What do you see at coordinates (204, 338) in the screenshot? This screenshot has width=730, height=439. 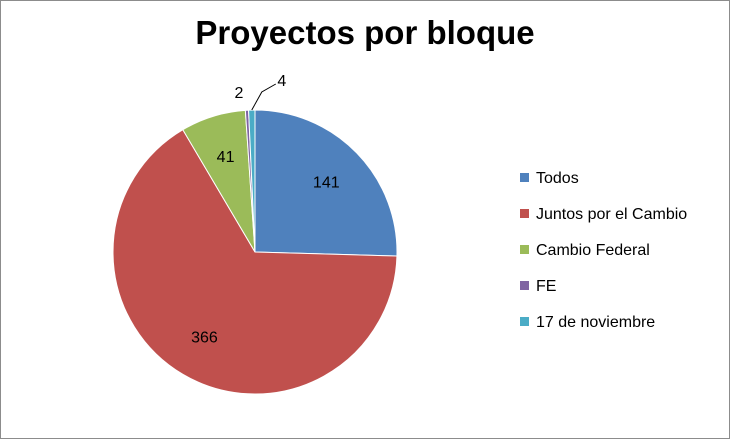 I see `data-label-2: 366` at bounding box center [204, 338].